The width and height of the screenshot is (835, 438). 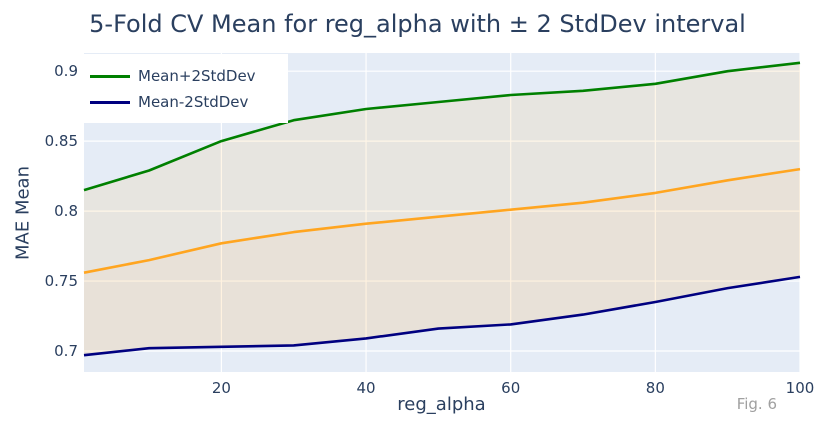 I want to click on y-tick-label: 0.7, so click(x=66, y=351).